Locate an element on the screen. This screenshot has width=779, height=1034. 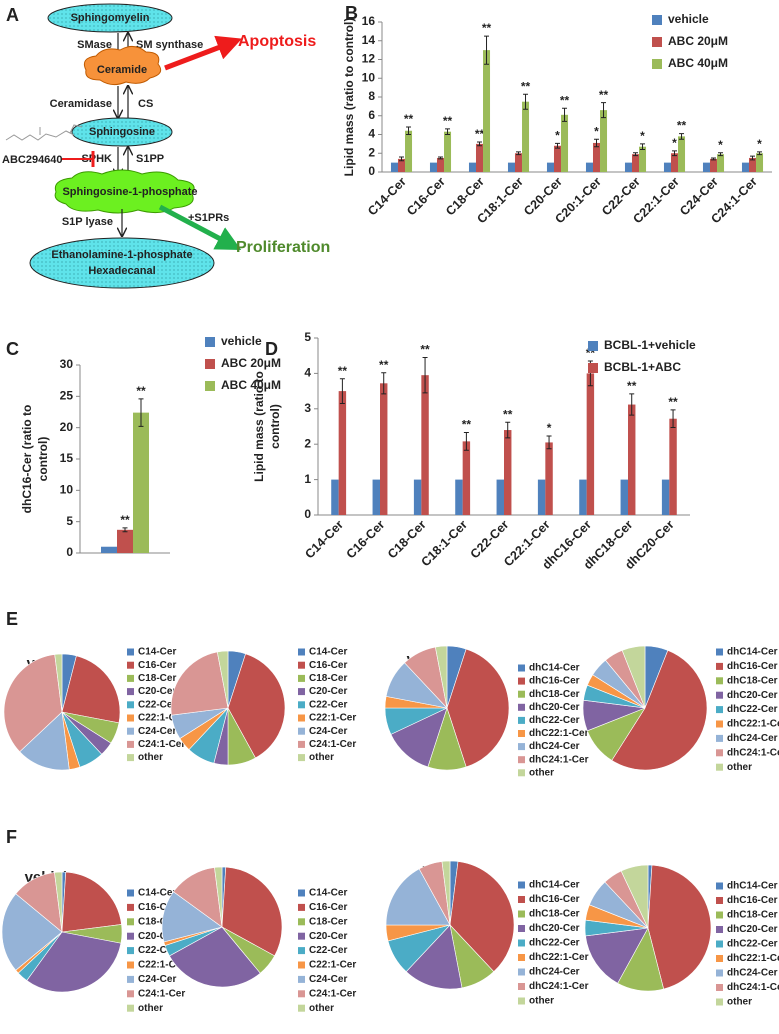
legend-label: dhC24-Cer is located at coordinates (554, 746).